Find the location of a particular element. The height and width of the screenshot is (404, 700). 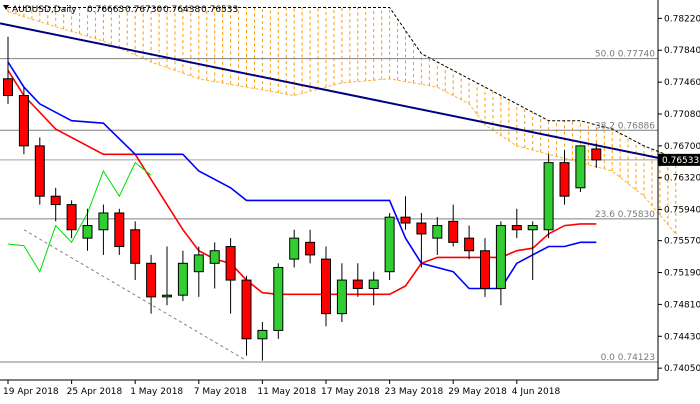

time-tick-label: 7 May 2018 is located at coordinates (220, 392).